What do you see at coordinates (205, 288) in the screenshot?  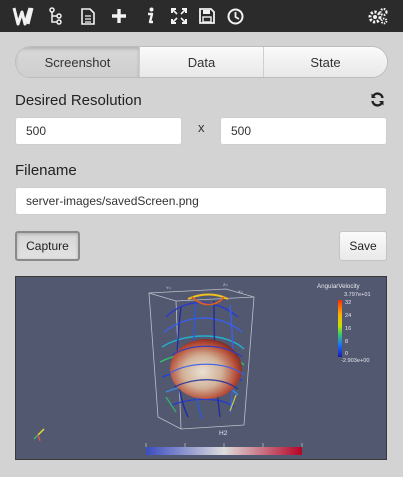 I see `axis-ticks: Y= Z= X=` at bounding box center [205, 288].